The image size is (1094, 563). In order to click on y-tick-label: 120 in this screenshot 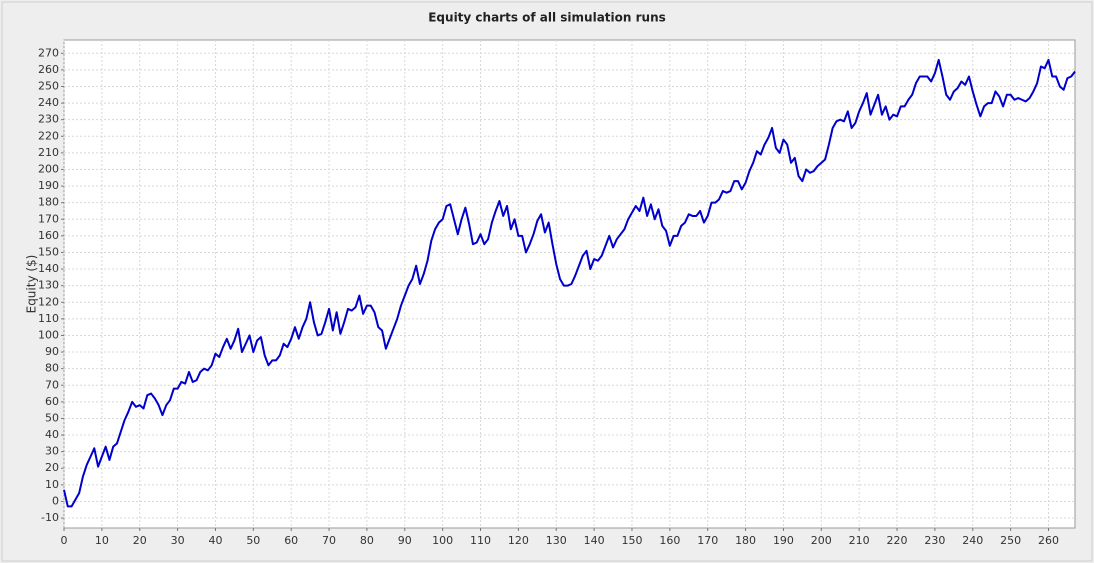, I will do `click(48, 301)`.